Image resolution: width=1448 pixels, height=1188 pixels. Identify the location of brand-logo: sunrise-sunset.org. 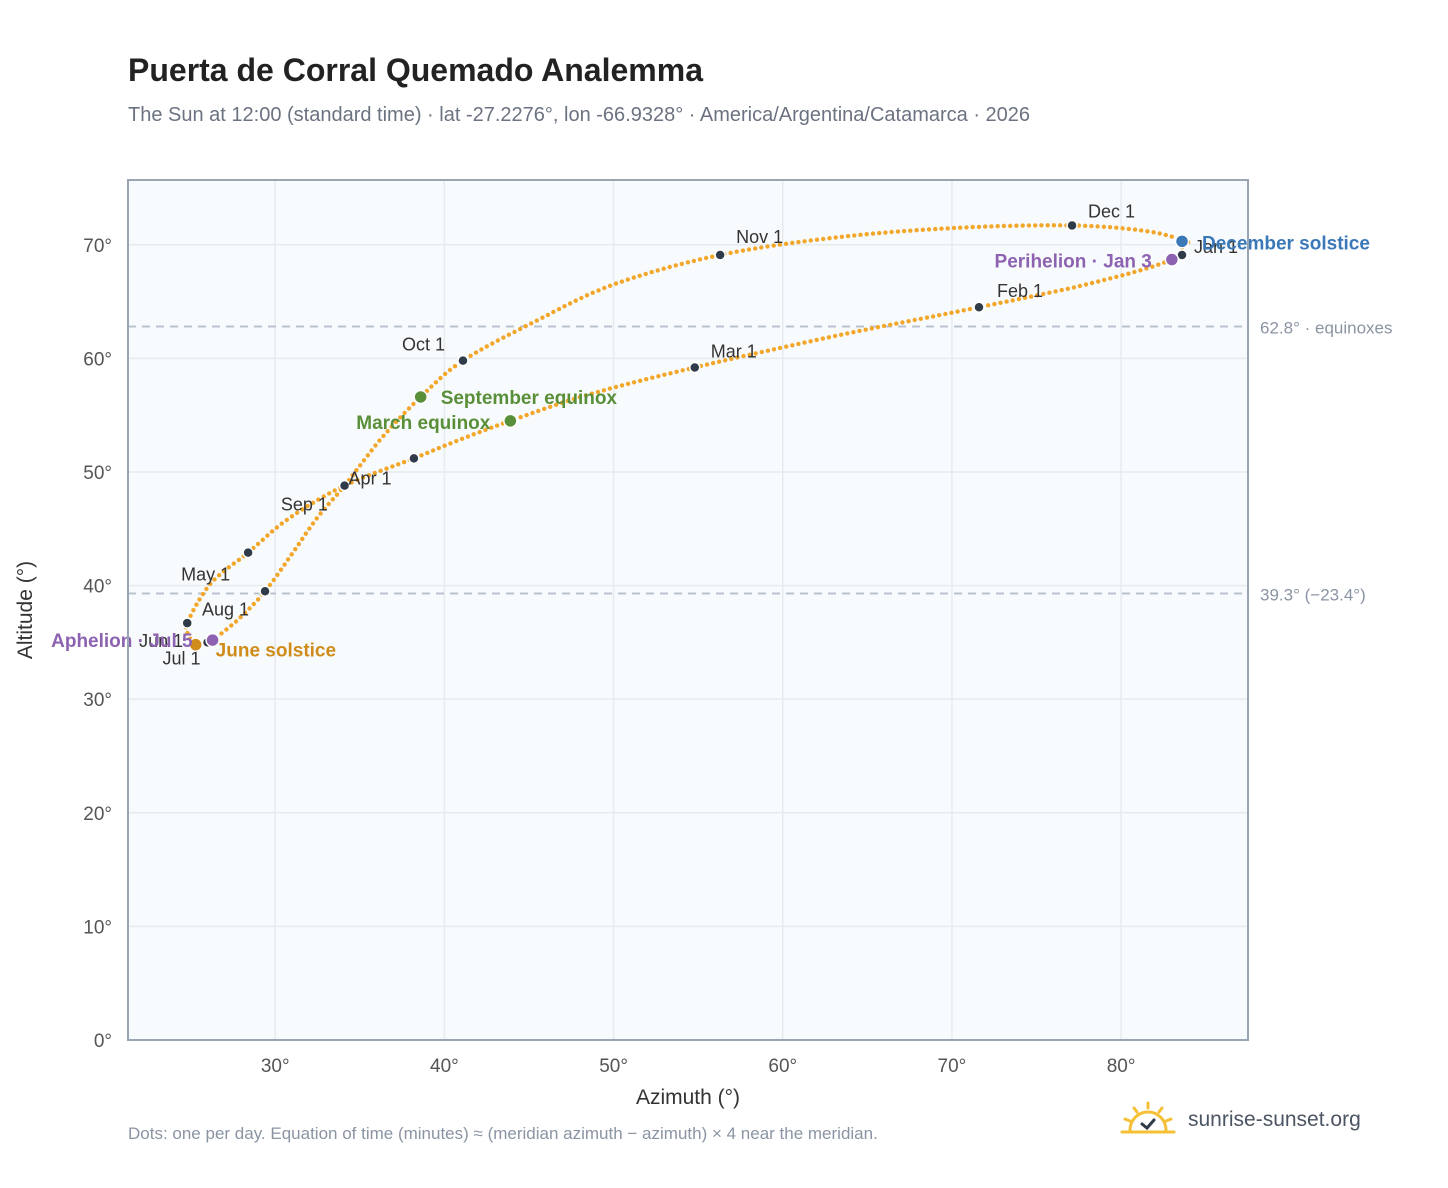
(1240, 1120).